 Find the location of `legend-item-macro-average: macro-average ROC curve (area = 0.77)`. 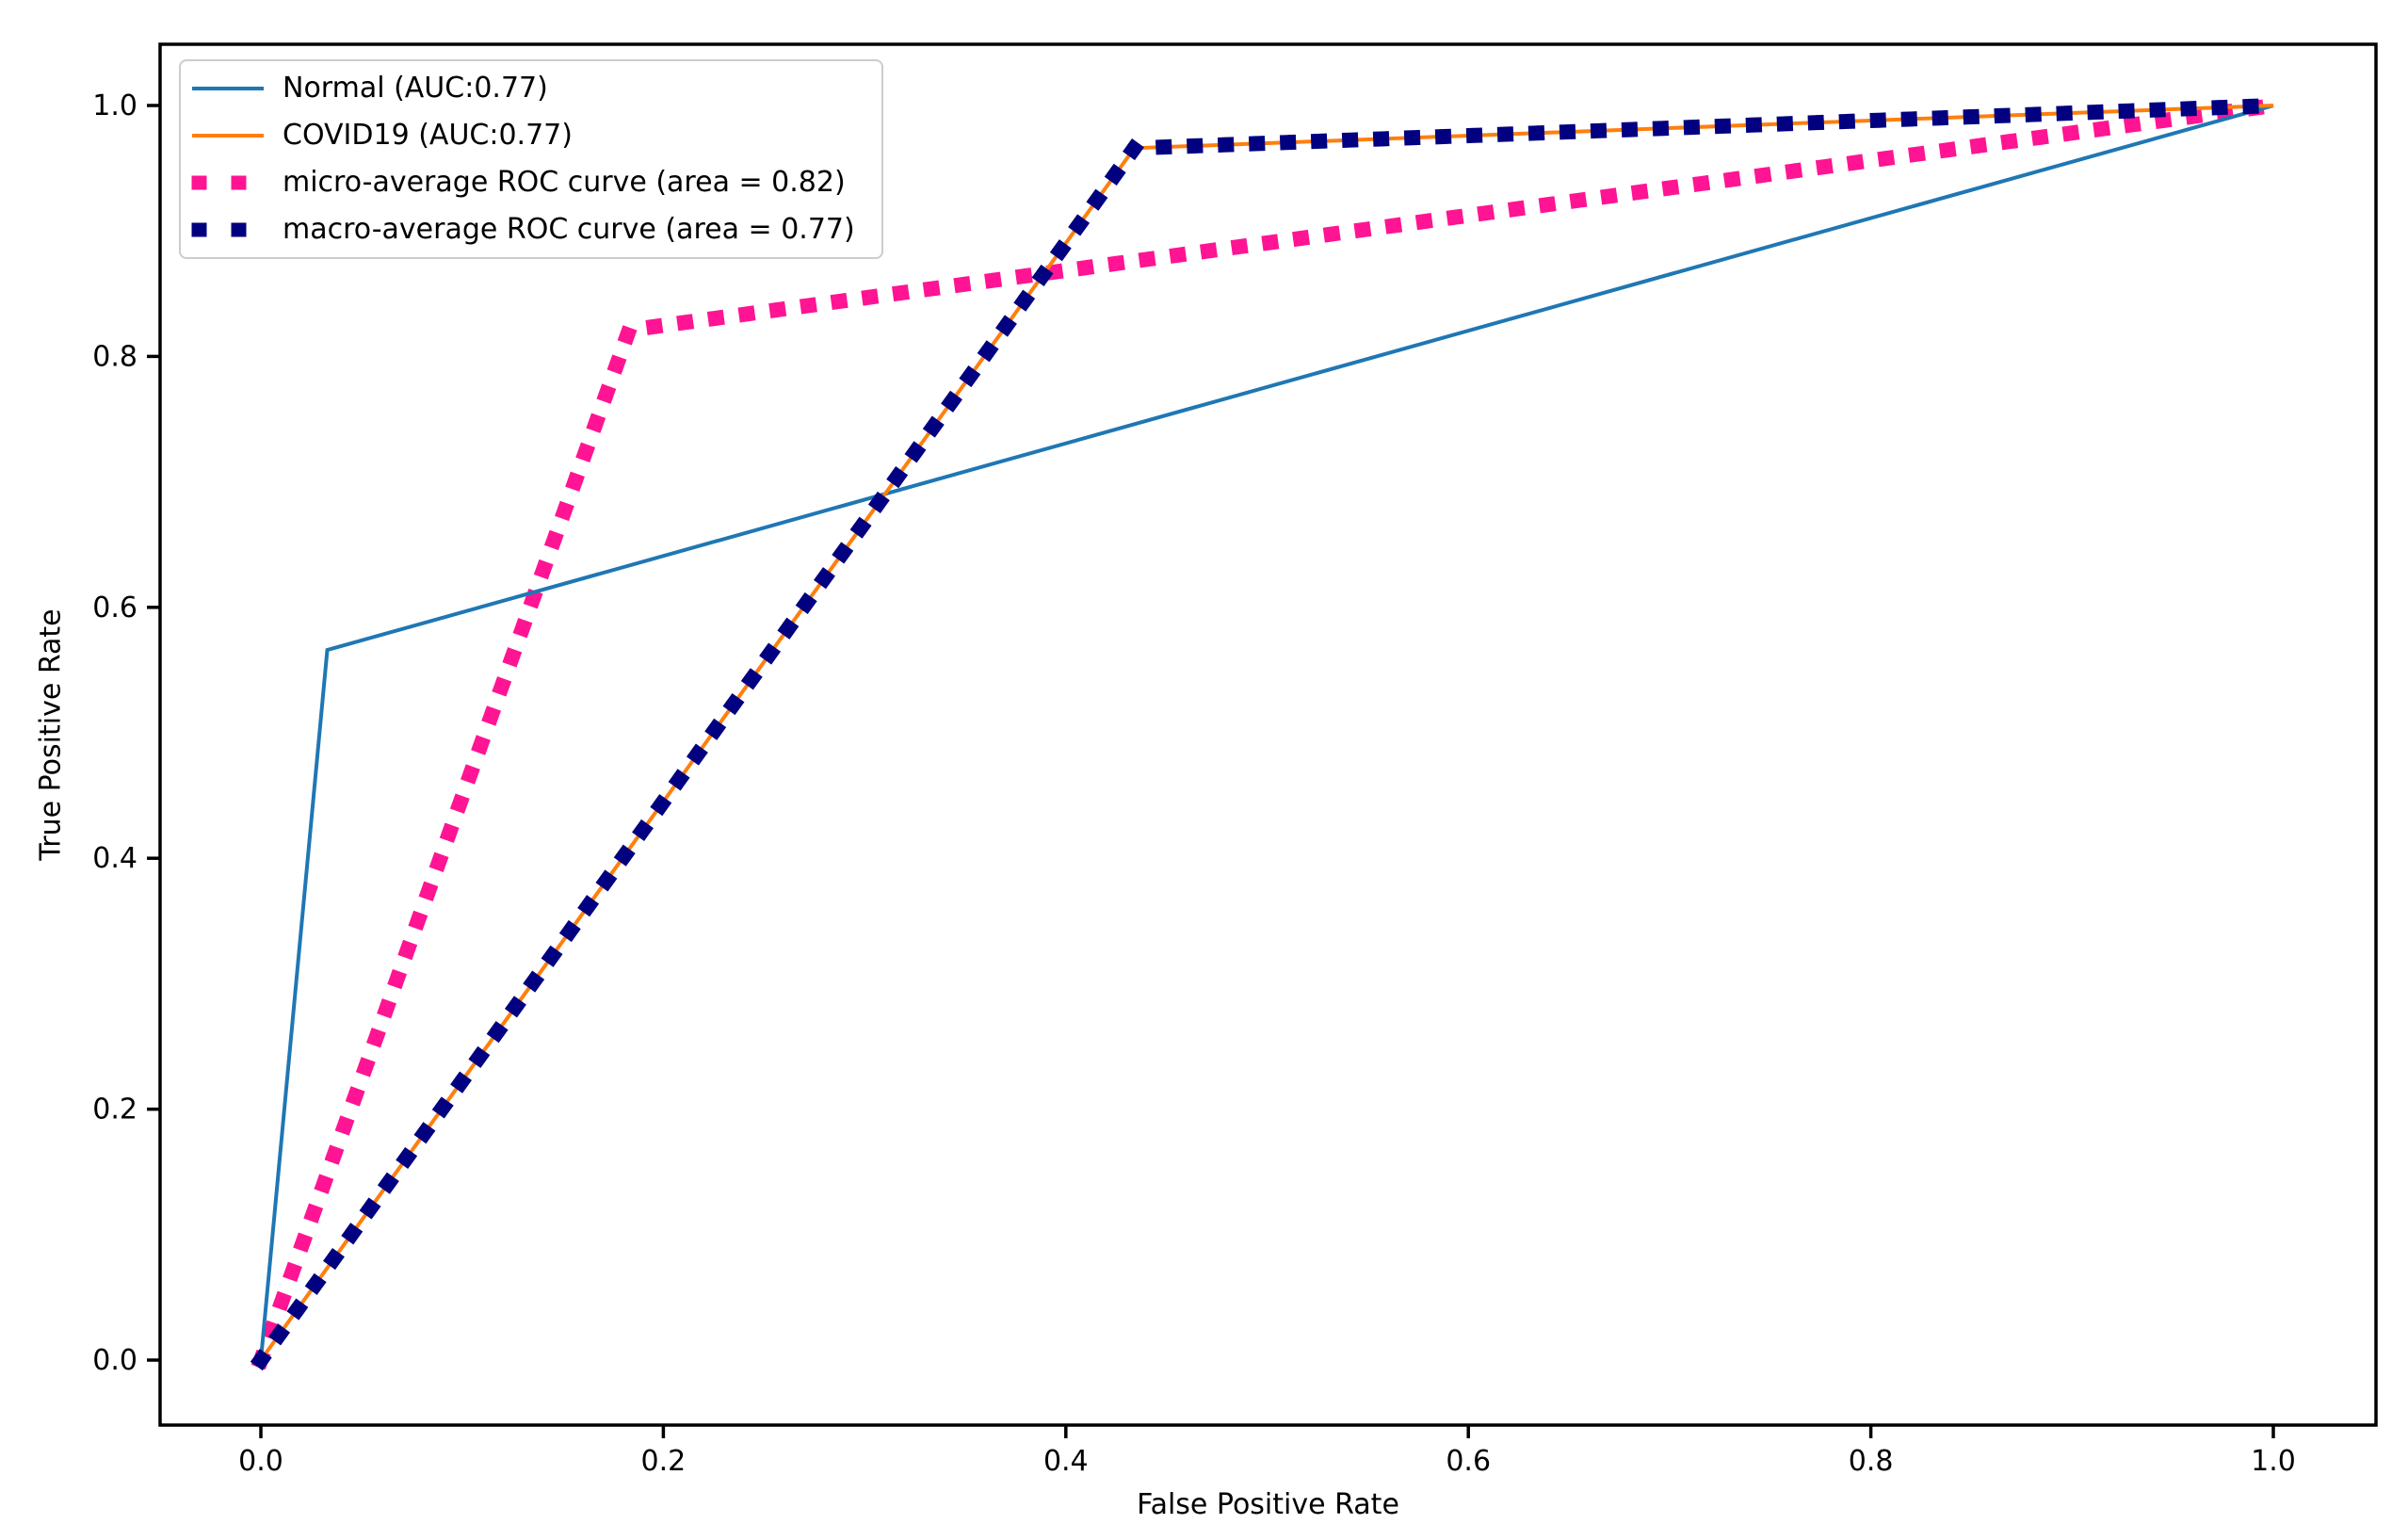

legend-item-macro-average: macro-average ROC curve (area = 0.77) is located at coordinates (522, 230).